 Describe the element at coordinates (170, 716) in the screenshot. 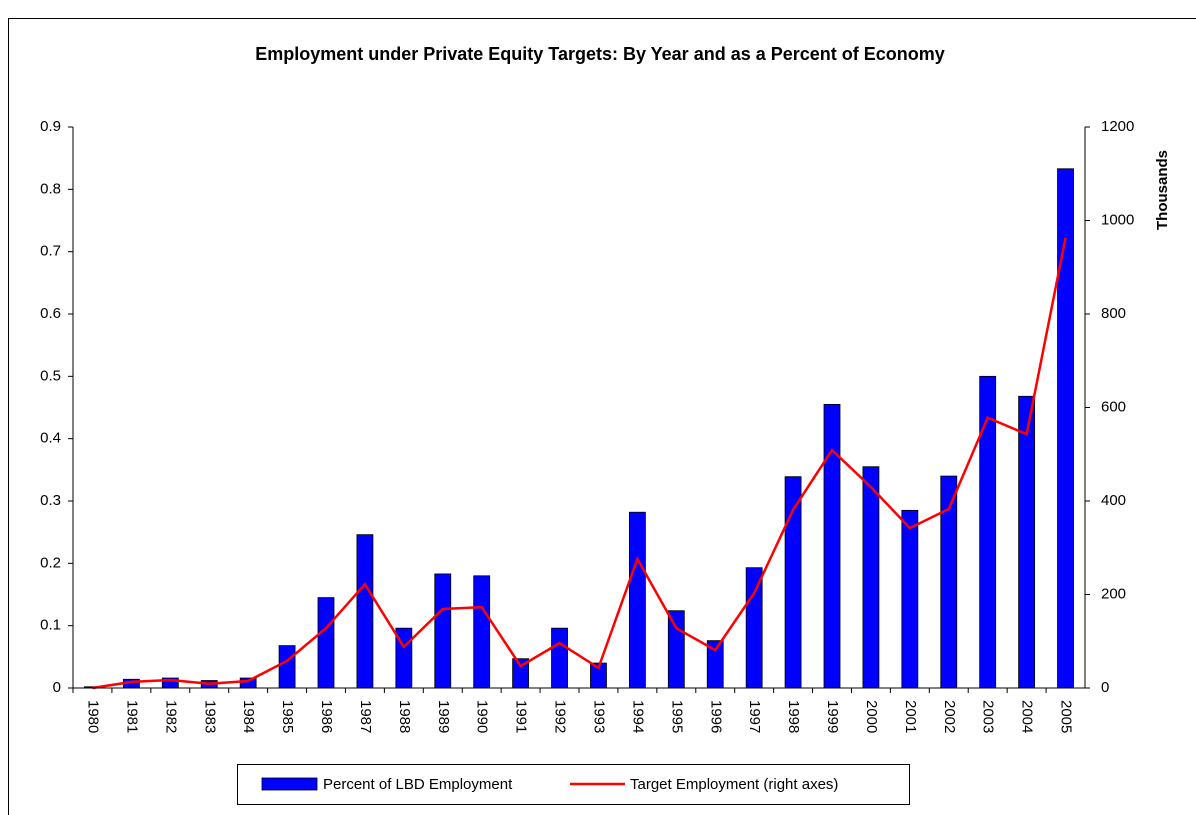

I see `x-tick-label: 1982` at that location.